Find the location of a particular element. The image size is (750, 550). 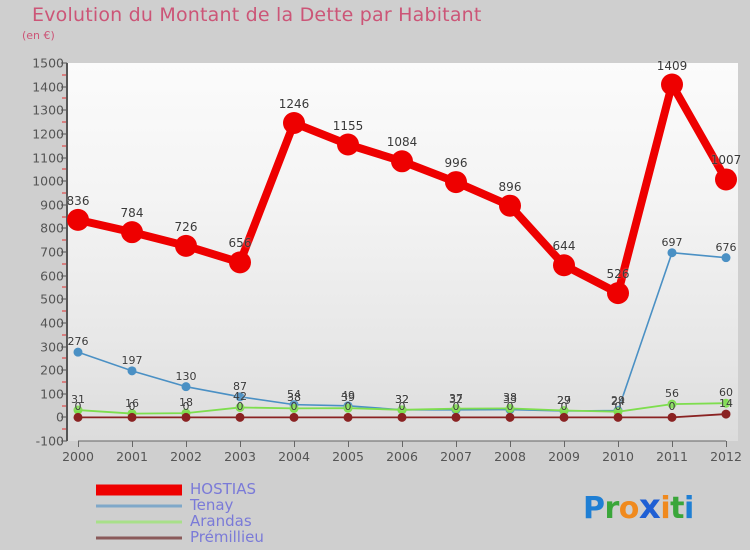

logo-char: P is located at coordinates (594, 508).